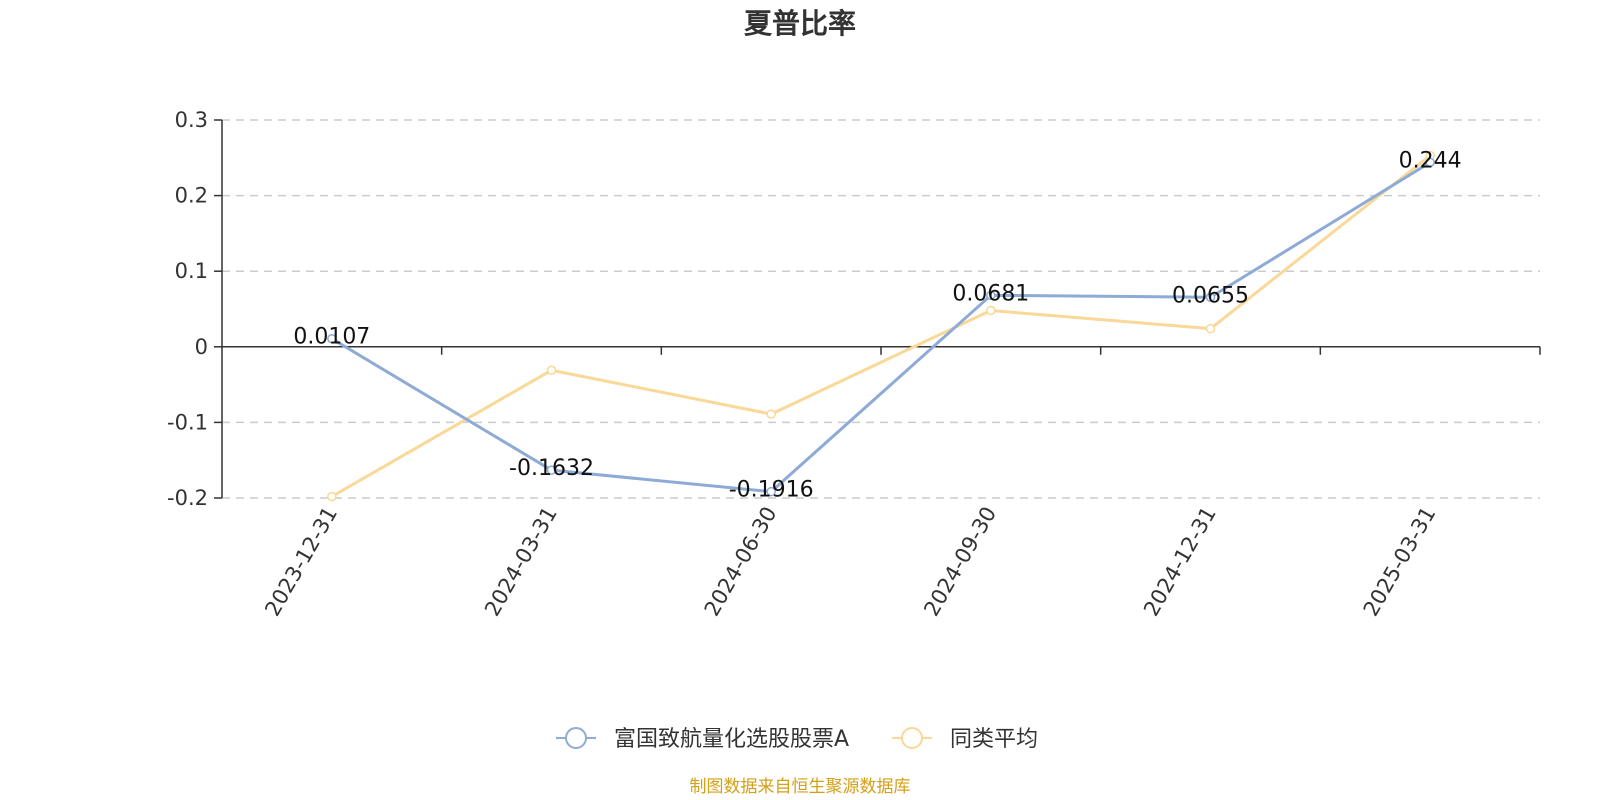 This screenshot has width=1600, height=800. Describe the element at coordinates (576, 738) in the screenshot. I see `legend-fund-circle-icon` at that location.